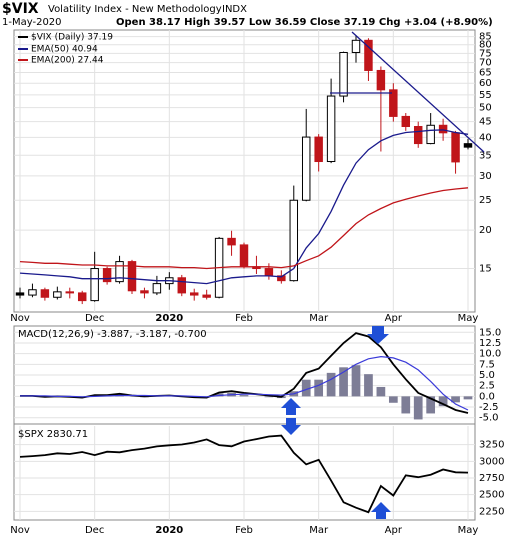  Describe the element at coordinates (485, 37) in the screenshot. I see `y-tick-label: 85` at that location.